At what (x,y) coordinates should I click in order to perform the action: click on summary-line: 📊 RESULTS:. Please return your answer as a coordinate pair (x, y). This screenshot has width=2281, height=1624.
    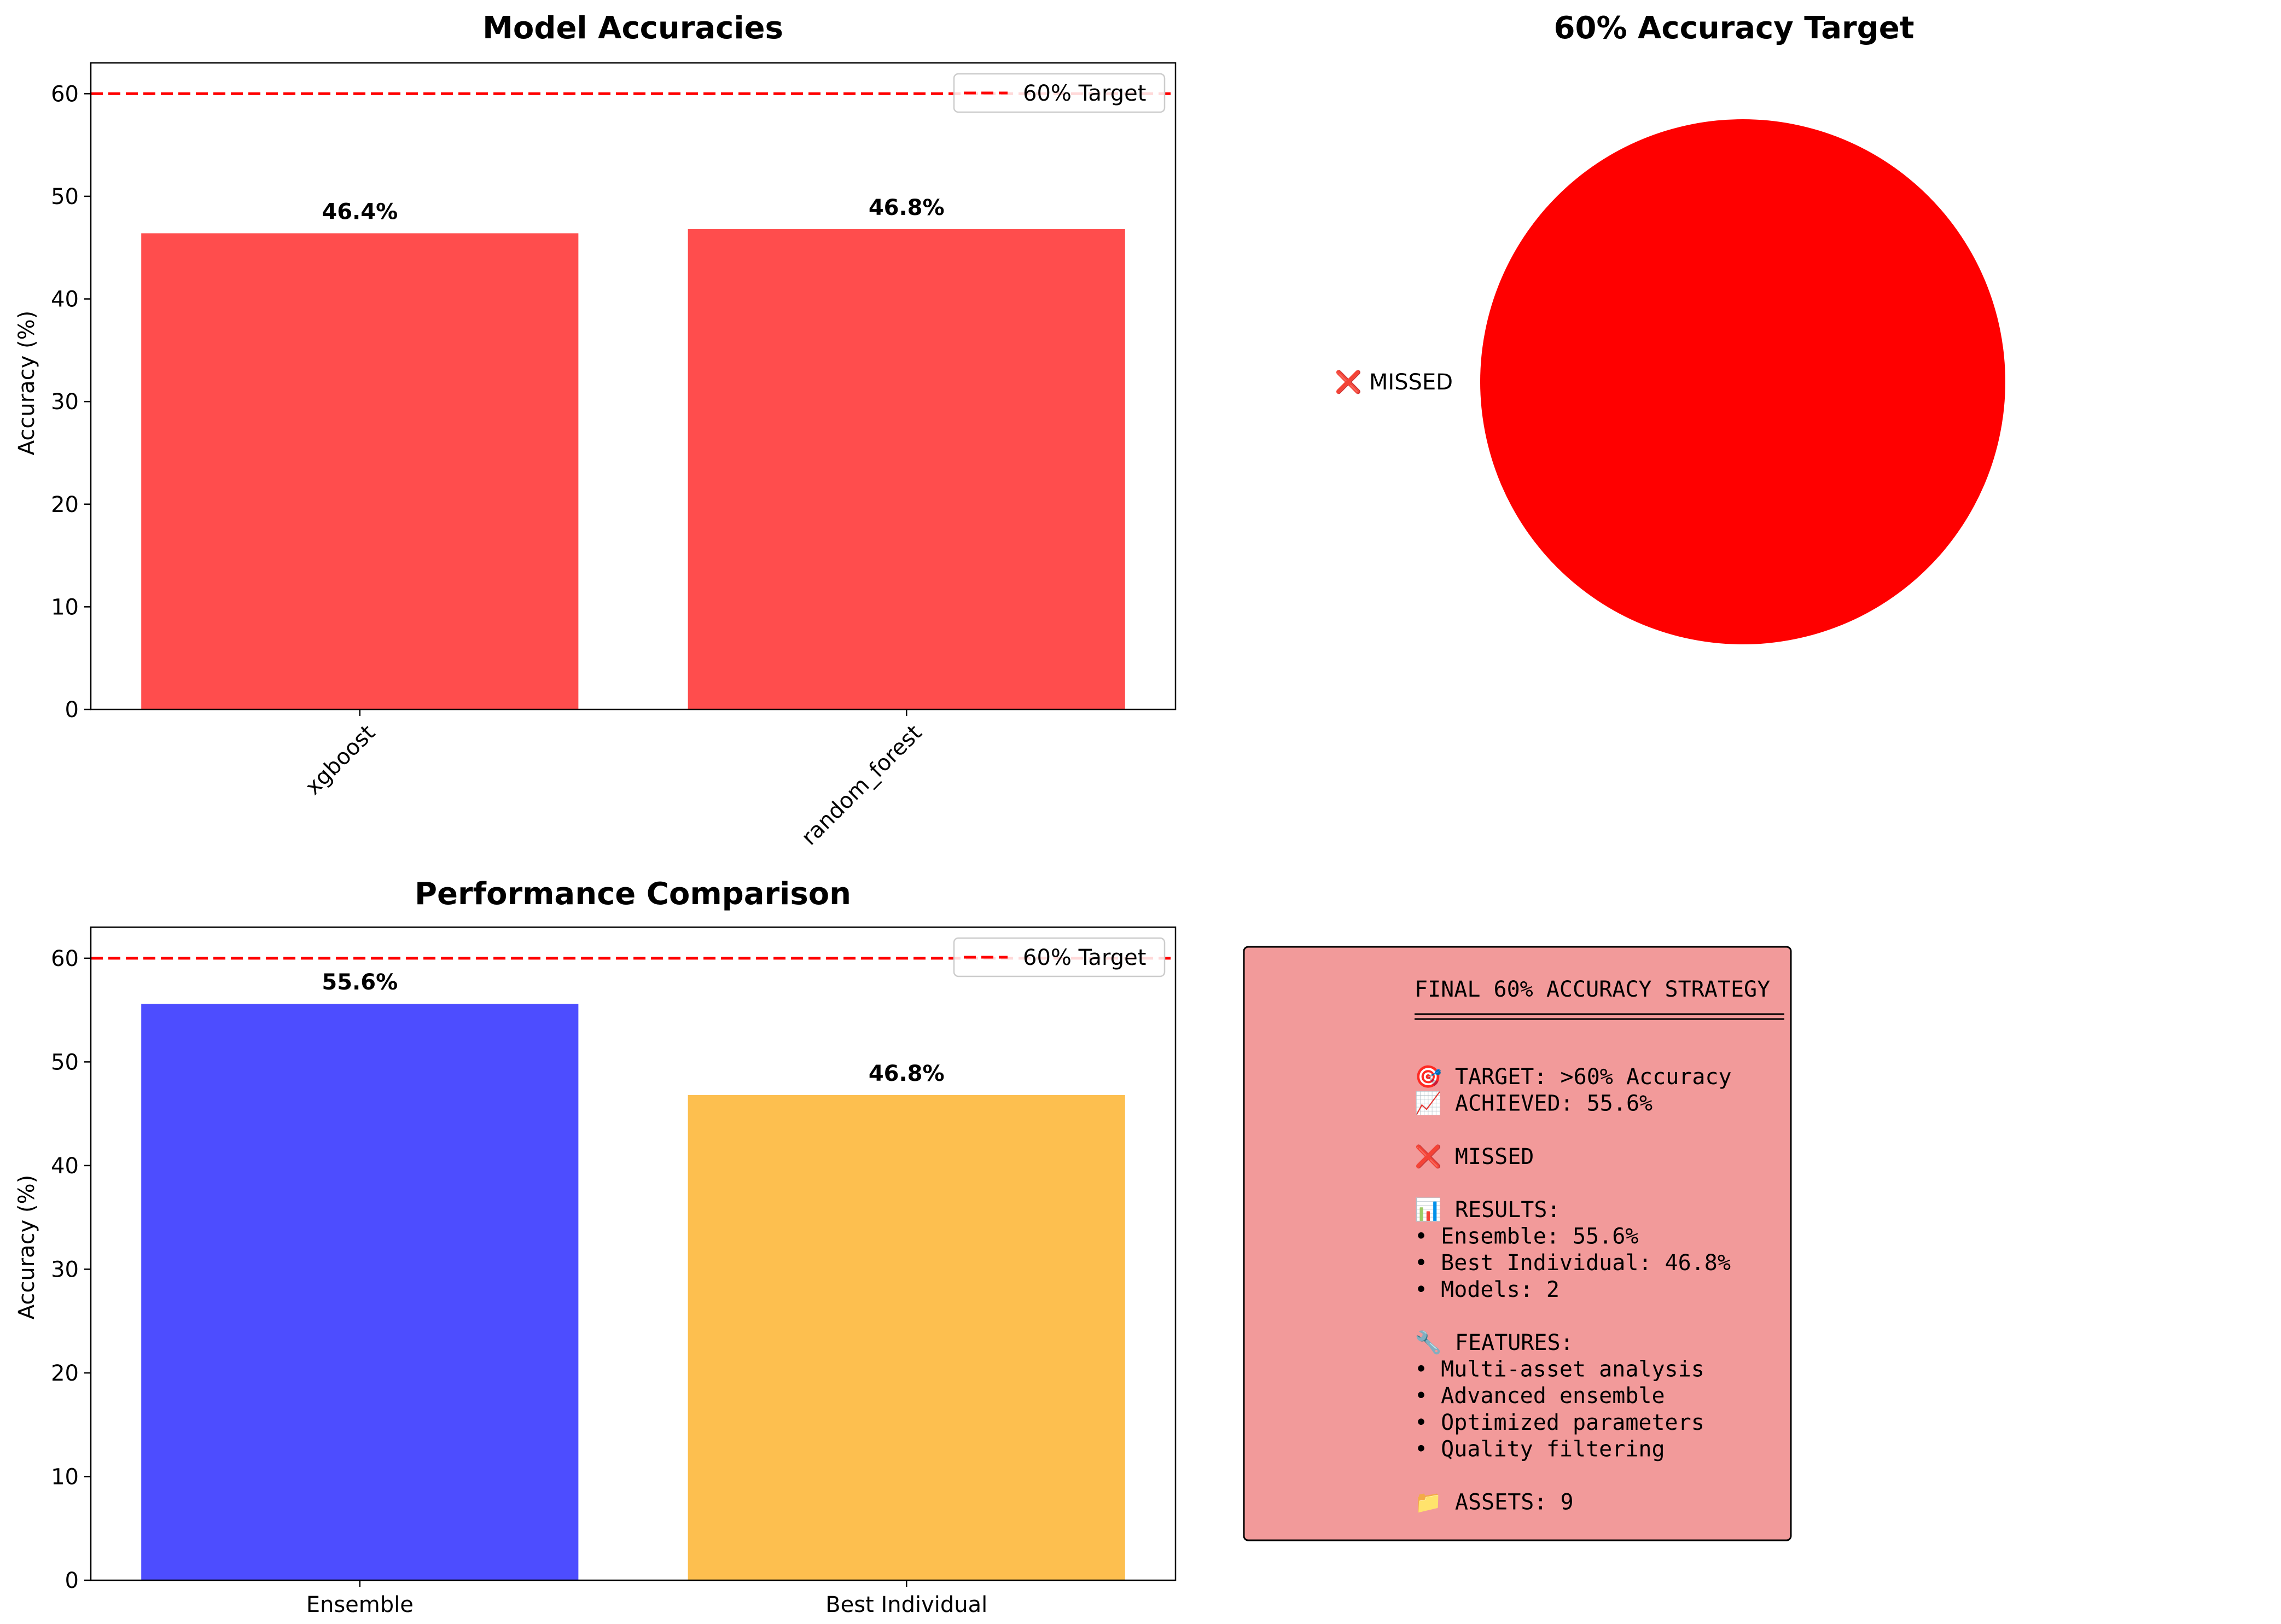
    Looking at the image, I should click on (1488, 1210).